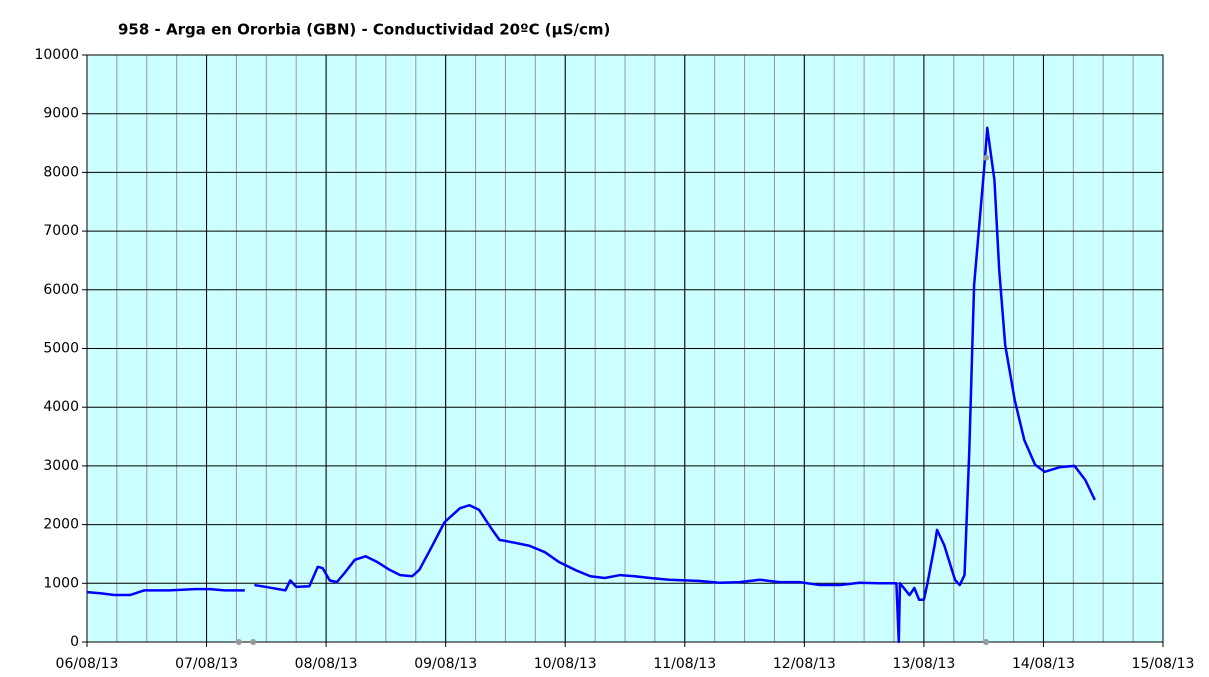 This screenshot has width=1209, height=677. Describe the element at coordinates (61, 525) in the screenshot. I see `y-tick-label: 2000` at that location.